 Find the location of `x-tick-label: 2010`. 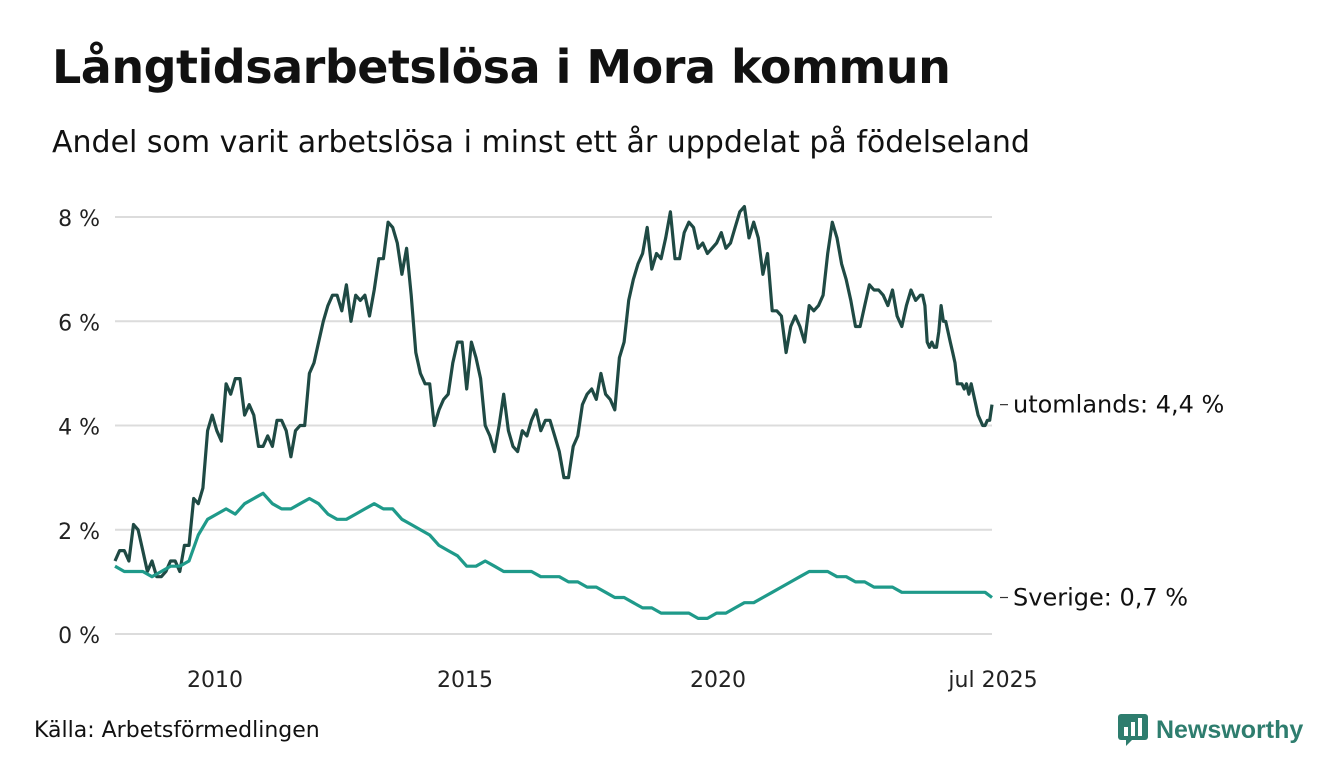

x-tick-label: 2010 is located at coordinates (215, 680).